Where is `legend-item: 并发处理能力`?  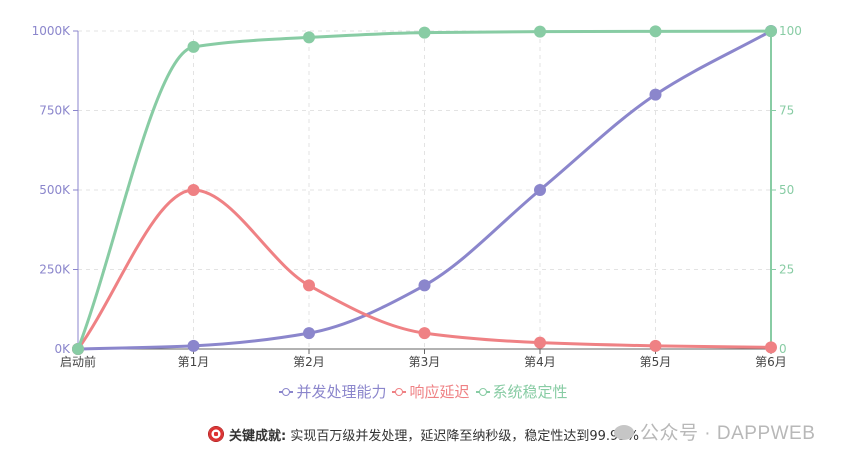
legend-item: 并发处理能力 is located at coordinates (332, 391).